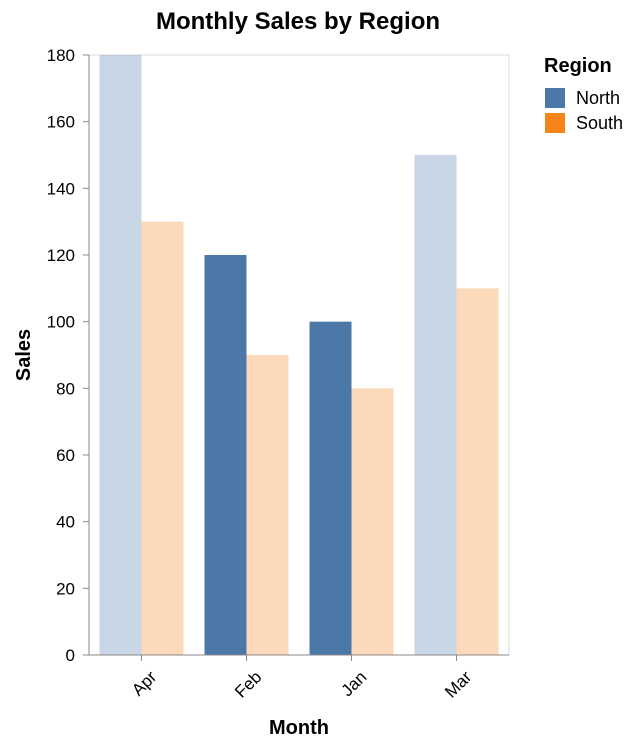  I want to click on y-tick-label: 100, so click(61, 322).